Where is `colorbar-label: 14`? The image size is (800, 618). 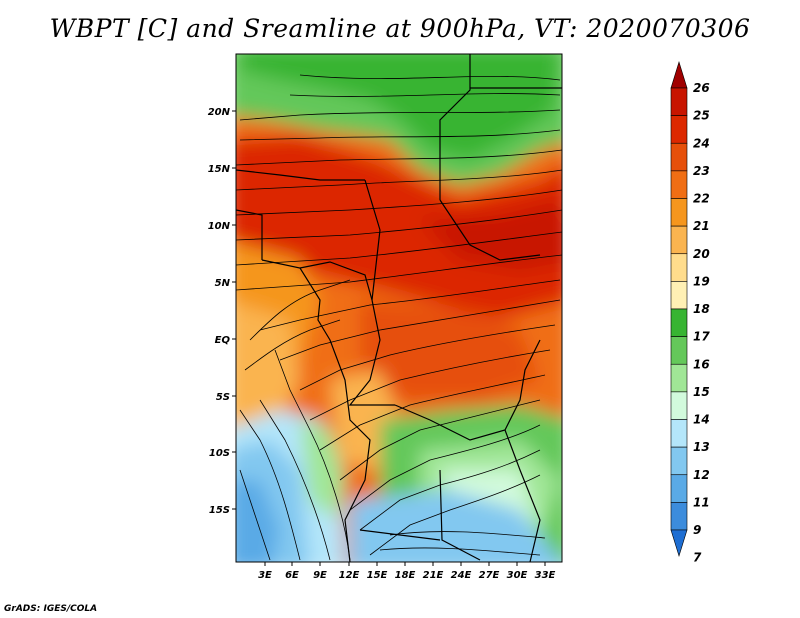
colorbar-label: 14 is located at coordinates (701, 420).